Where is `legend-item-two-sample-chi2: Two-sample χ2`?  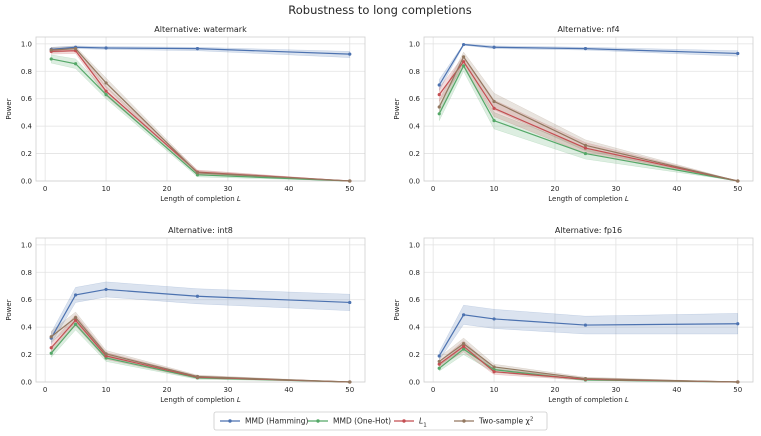
legend-item-two-sample-chi2: Two-sample χ2 is located at coordinates (493, 421).